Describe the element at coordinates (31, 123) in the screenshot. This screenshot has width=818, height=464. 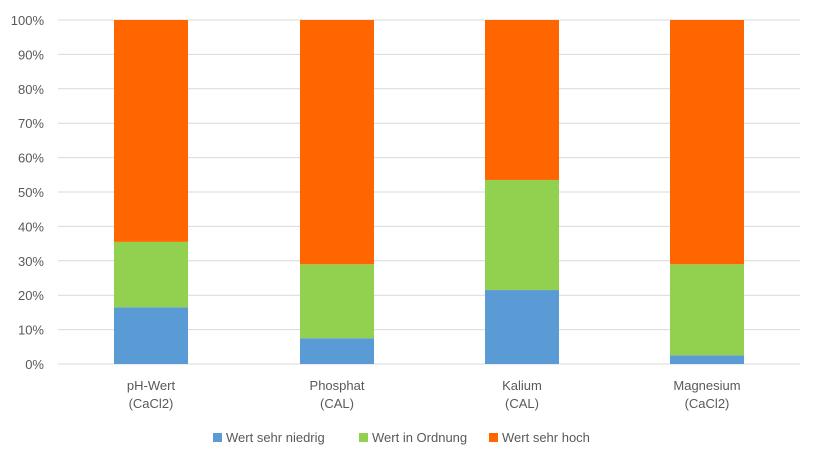
I see `y-tick-label: 70%` at that location.